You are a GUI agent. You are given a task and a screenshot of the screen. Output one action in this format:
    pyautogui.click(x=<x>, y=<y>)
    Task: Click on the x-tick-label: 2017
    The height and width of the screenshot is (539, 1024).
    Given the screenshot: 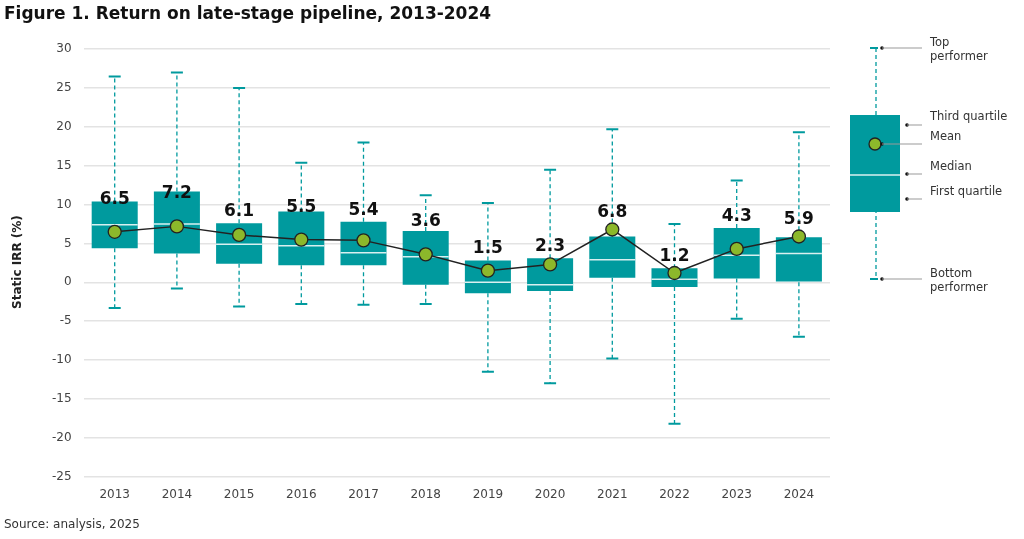 What is the action you would take?
    pyautogui.click(x=363, y=493)
    